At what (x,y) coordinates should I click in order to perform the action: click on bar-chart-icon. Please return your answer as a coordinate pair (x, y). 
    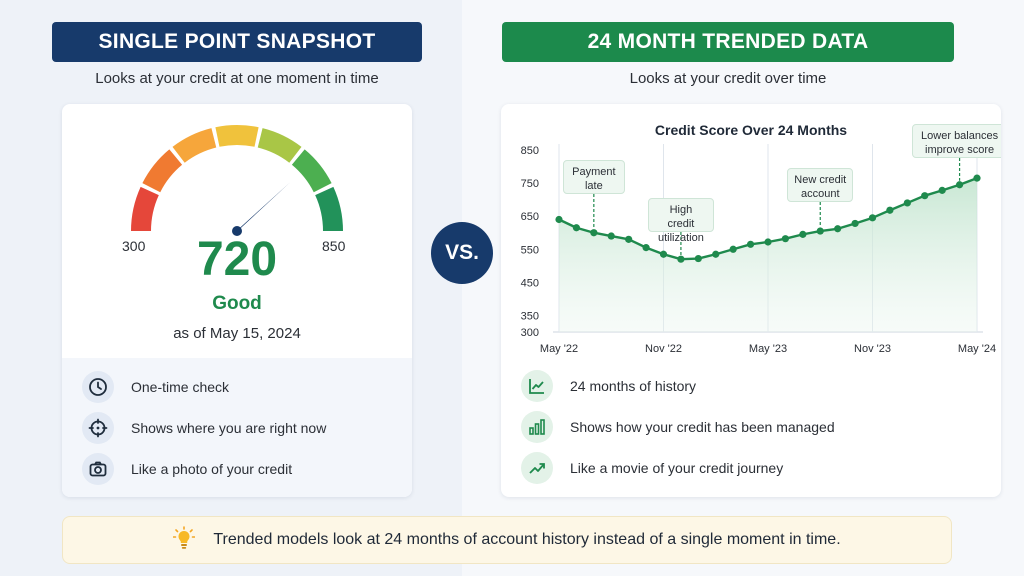
    Looking at the image, I should click on (537, 427).